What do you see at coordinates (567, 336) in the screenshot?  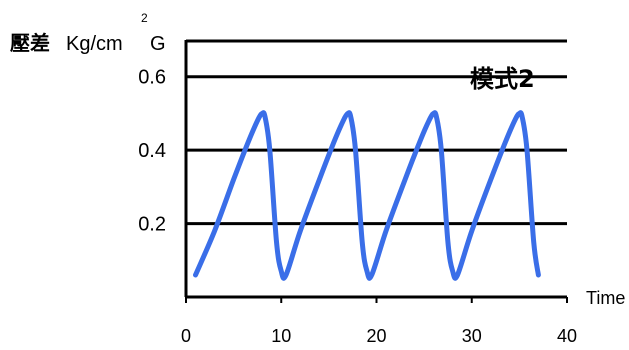 I see `x-tick-label: 40` at bounding box center [567, 336].